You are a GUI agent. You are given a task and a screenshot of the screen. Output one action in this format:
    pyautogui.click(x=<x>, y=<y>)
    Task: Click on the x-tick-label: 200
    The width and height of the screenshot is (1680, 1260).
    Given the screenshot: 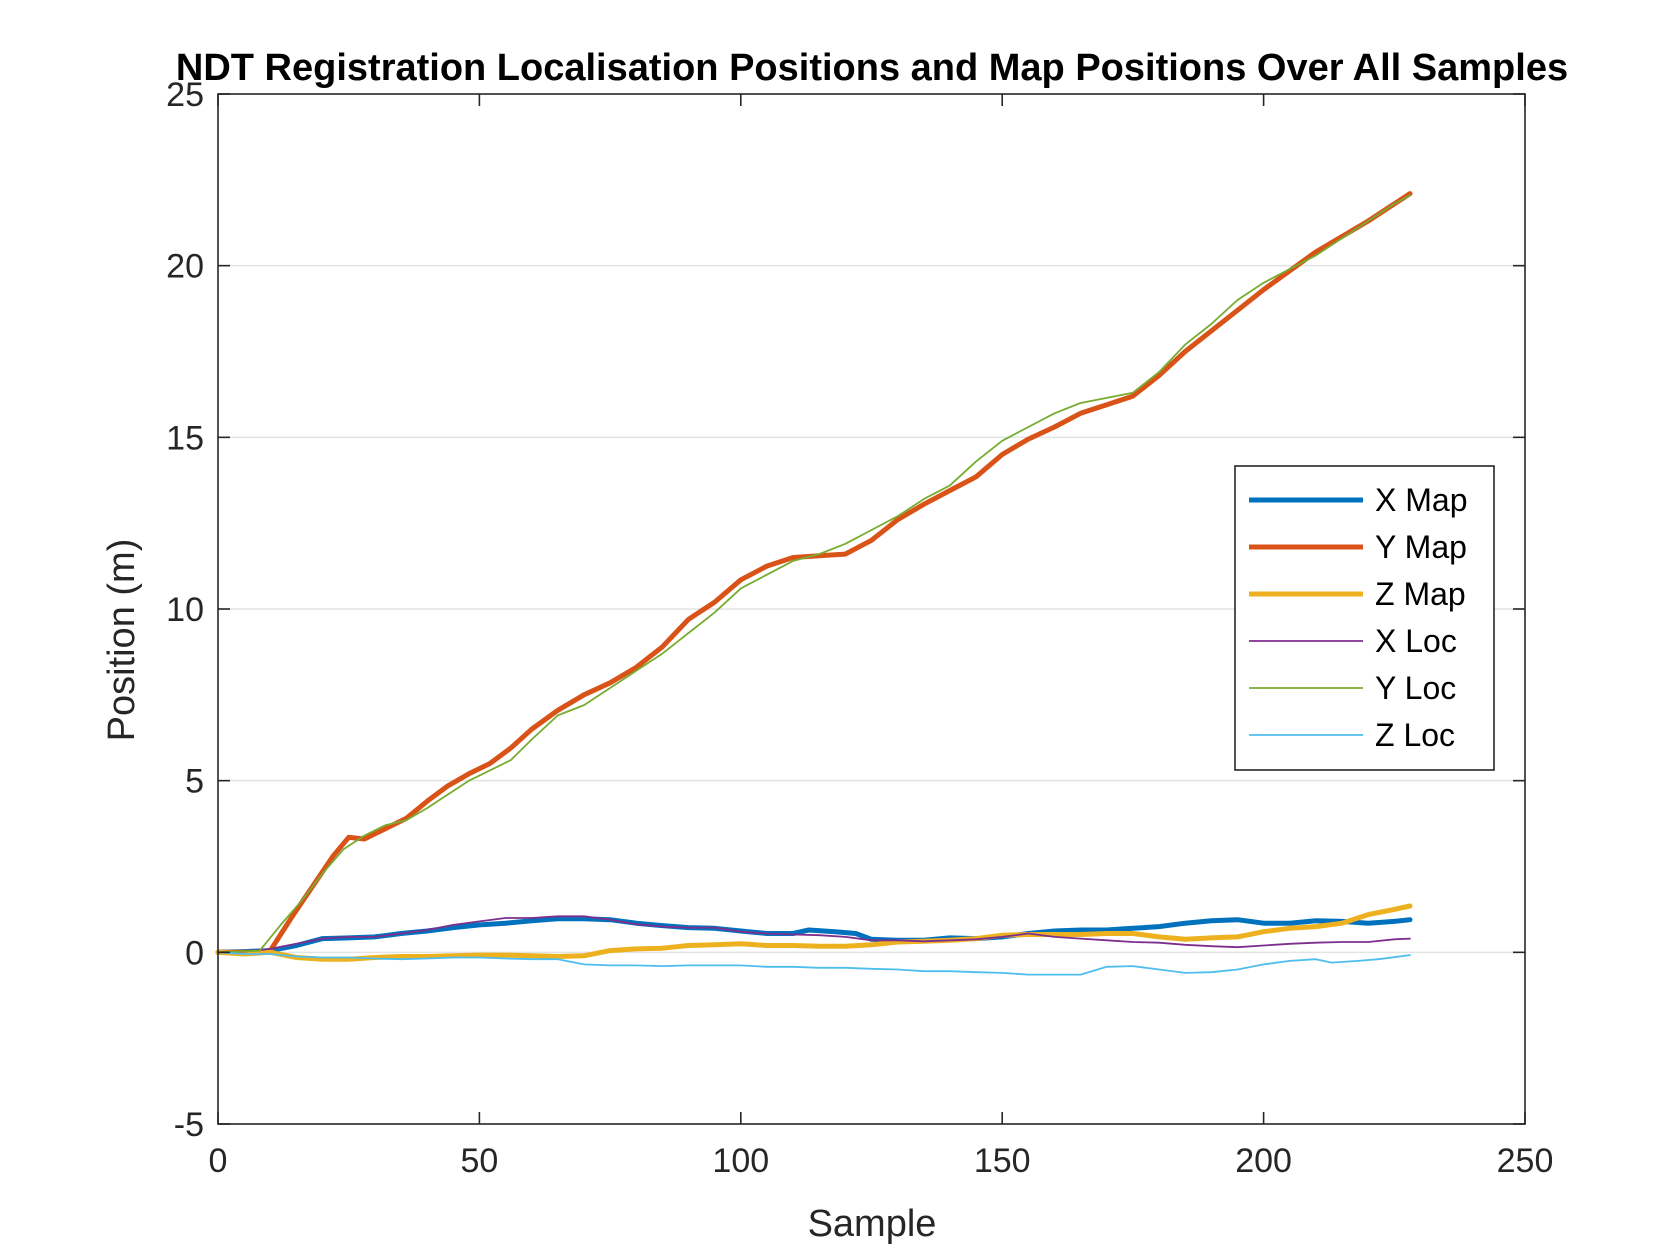 What is the action you would take?
    pyautogui.click(x=1263, y=1161)
    